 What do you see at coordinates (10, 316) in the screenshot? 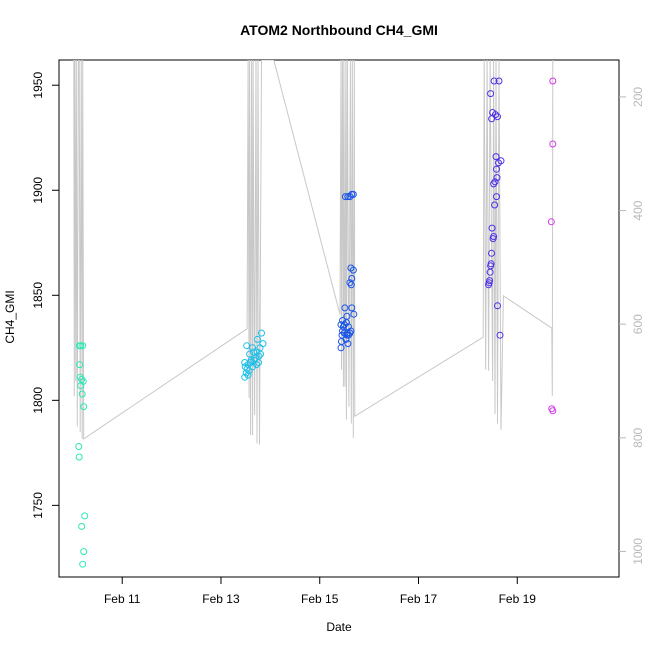
I see `y-axis-label: CH4_GMI` at bounding box center [10, 316].